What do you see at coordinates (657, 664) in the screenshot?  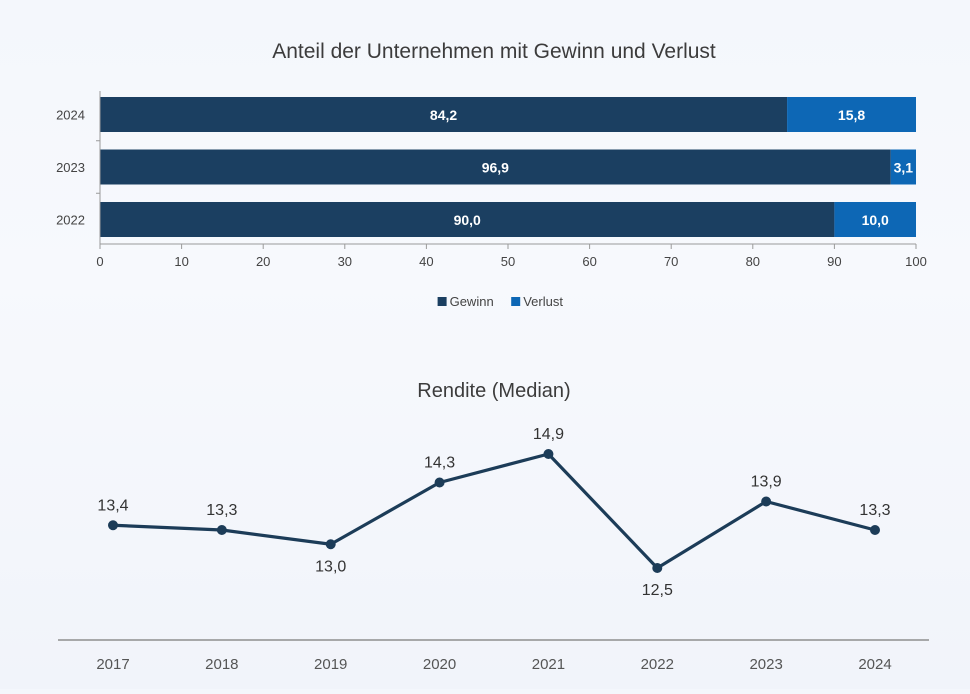 I see `x-tick-label: 2022` at bounding box center [657, 664].